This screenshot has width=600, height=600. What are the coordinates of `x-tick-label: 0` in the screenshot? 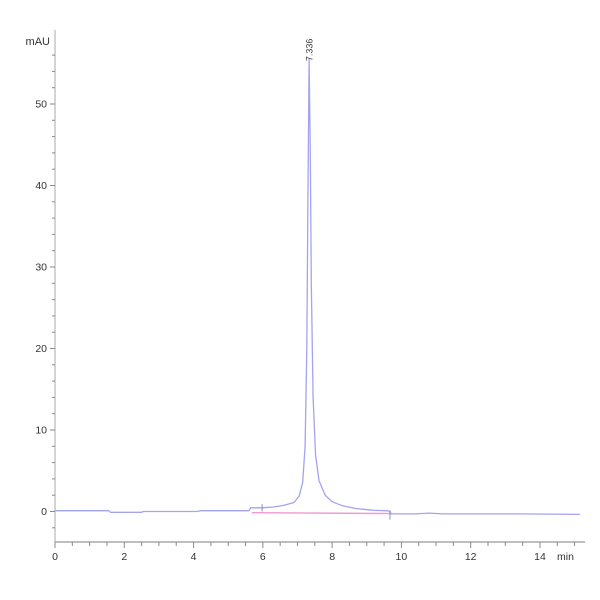 It's located at (55, 557).